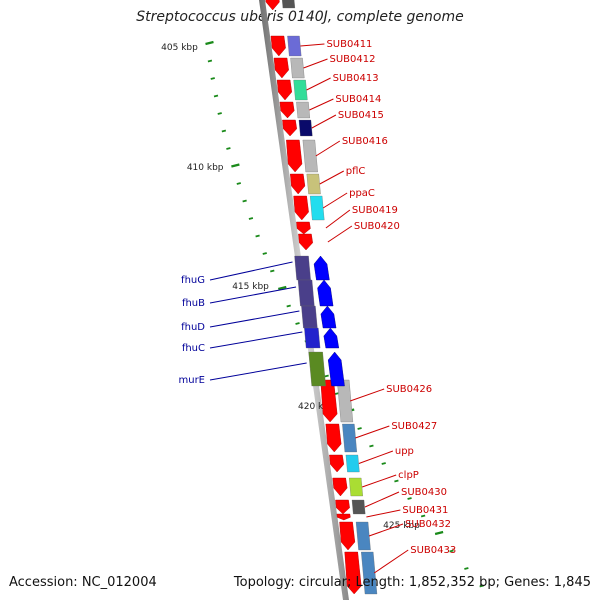 The image size is (600, 600). Describe the element at coordinates (193, 280) in the screenshot. I see `reverse-gene-label: fhuG` at that location.